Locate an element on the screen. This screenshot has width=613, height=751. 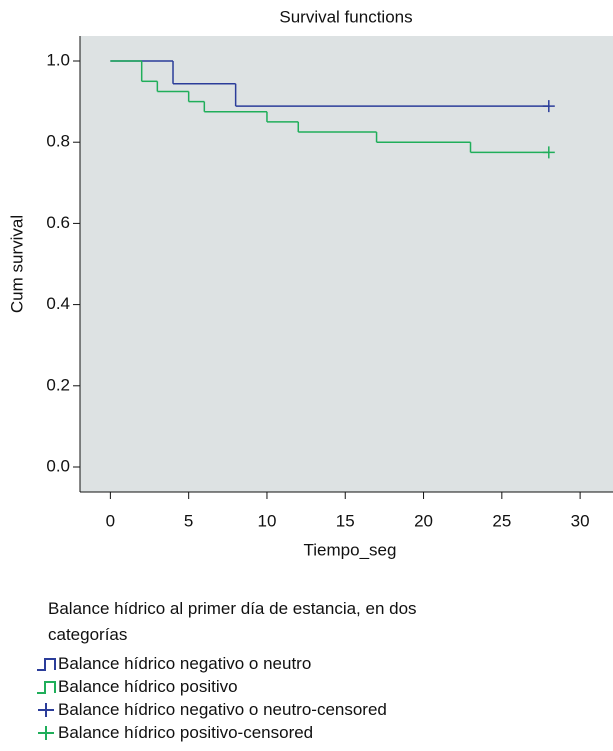
y-tick-label: 0.8 is located at coordinates (58, 141).